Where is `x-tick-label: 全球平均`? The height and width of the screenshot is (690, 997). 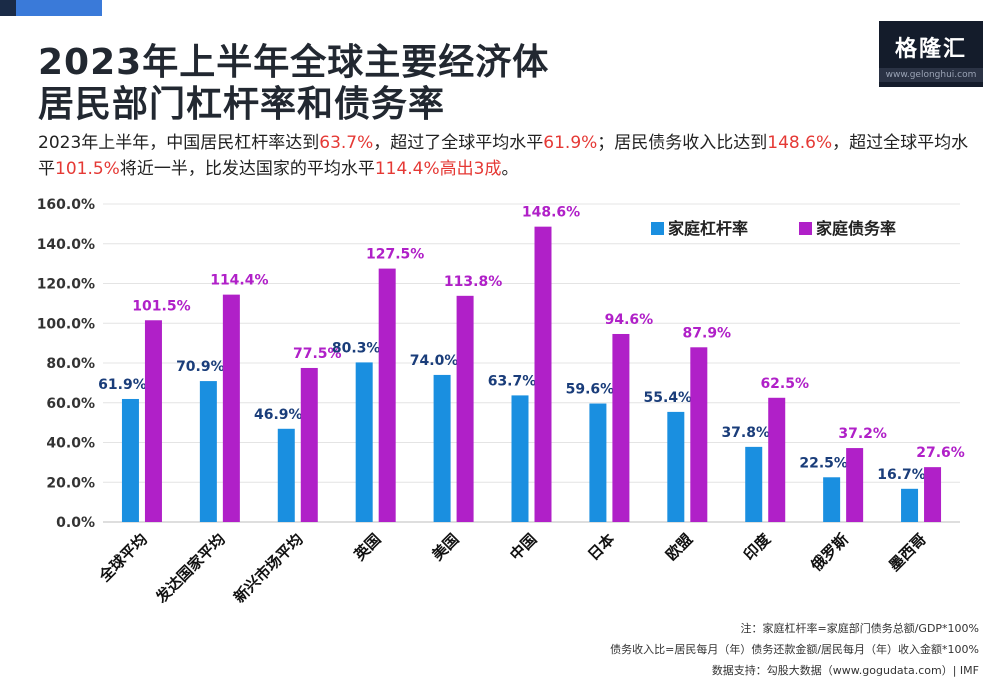
x-tick-label: 全球平均 is located at coordinates (123, 558).